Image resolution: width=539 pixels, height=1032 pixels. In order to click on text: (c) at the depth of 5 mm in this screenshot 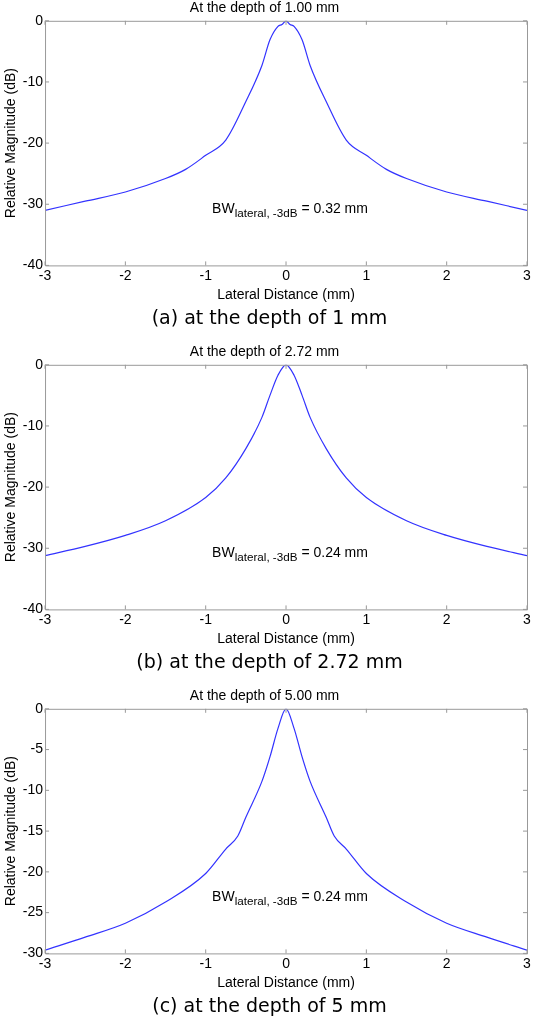, I will do `click(269, 1005)`.